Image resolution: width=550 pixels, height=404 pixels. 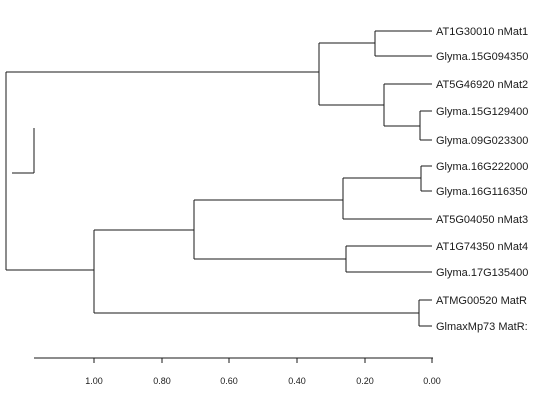 What do you see at coordinates (94, 381) in the screenshot?
I see `axis-tick-label: 1.00` at bounding box center [94, 381].